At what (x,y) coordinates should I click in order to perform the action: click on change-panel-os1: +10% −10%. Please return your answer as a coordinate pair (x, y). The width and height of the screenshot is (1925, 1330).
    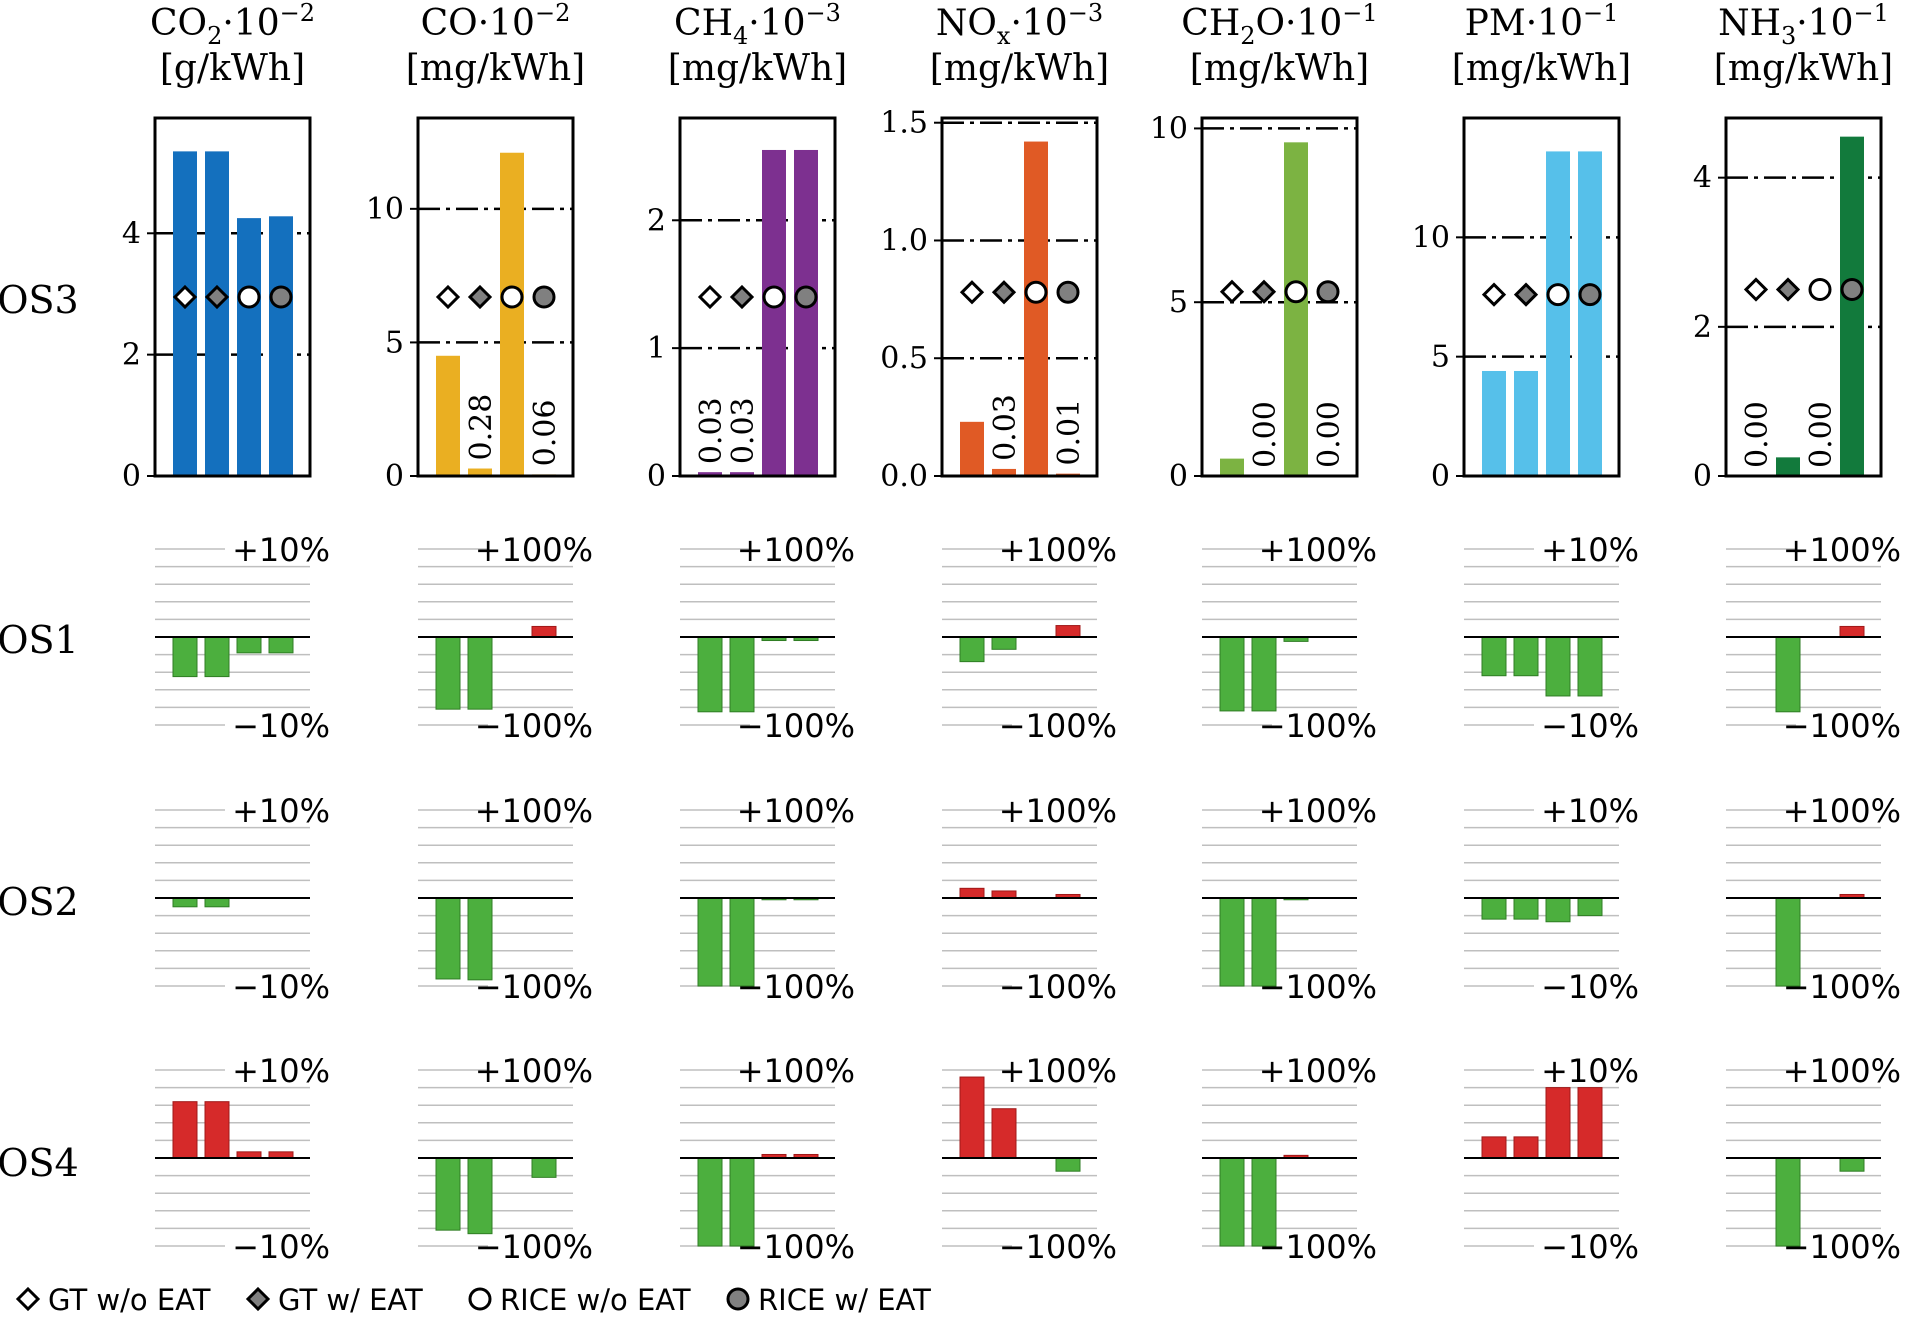
    Looking at the image, I should click on (242, 638).